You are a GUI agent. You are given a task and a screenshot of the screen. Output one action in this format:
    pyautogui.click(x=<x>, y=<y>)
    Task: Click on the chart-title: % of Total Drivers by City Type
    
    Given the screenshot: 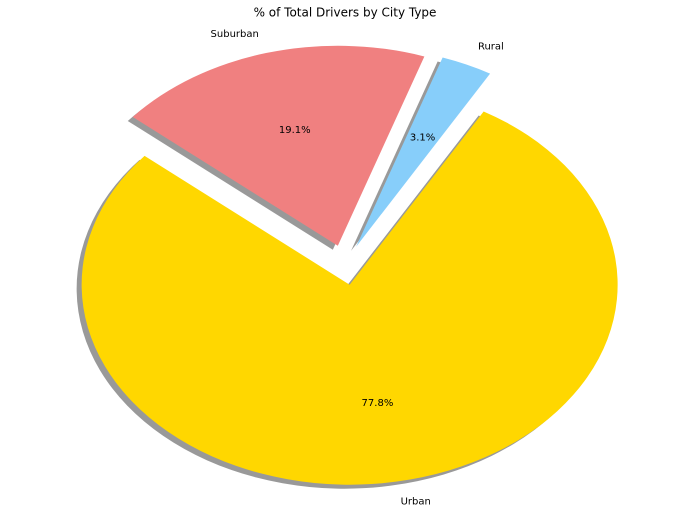 What is the action you would take?
    pyautogui.click(x=345, y=13)
    